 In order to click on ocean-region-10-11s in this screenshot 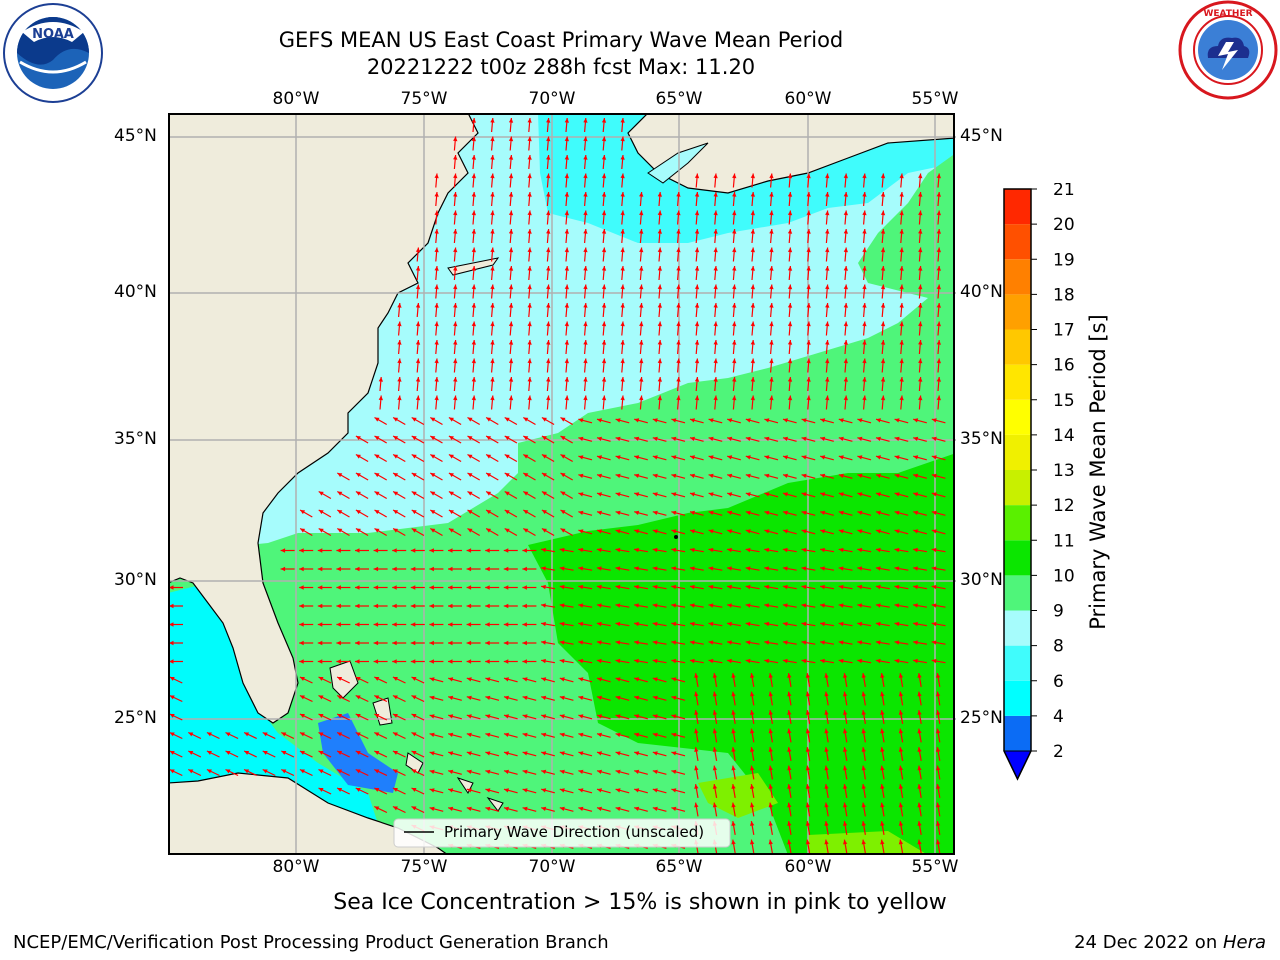, I will do `click(741, 653)`.